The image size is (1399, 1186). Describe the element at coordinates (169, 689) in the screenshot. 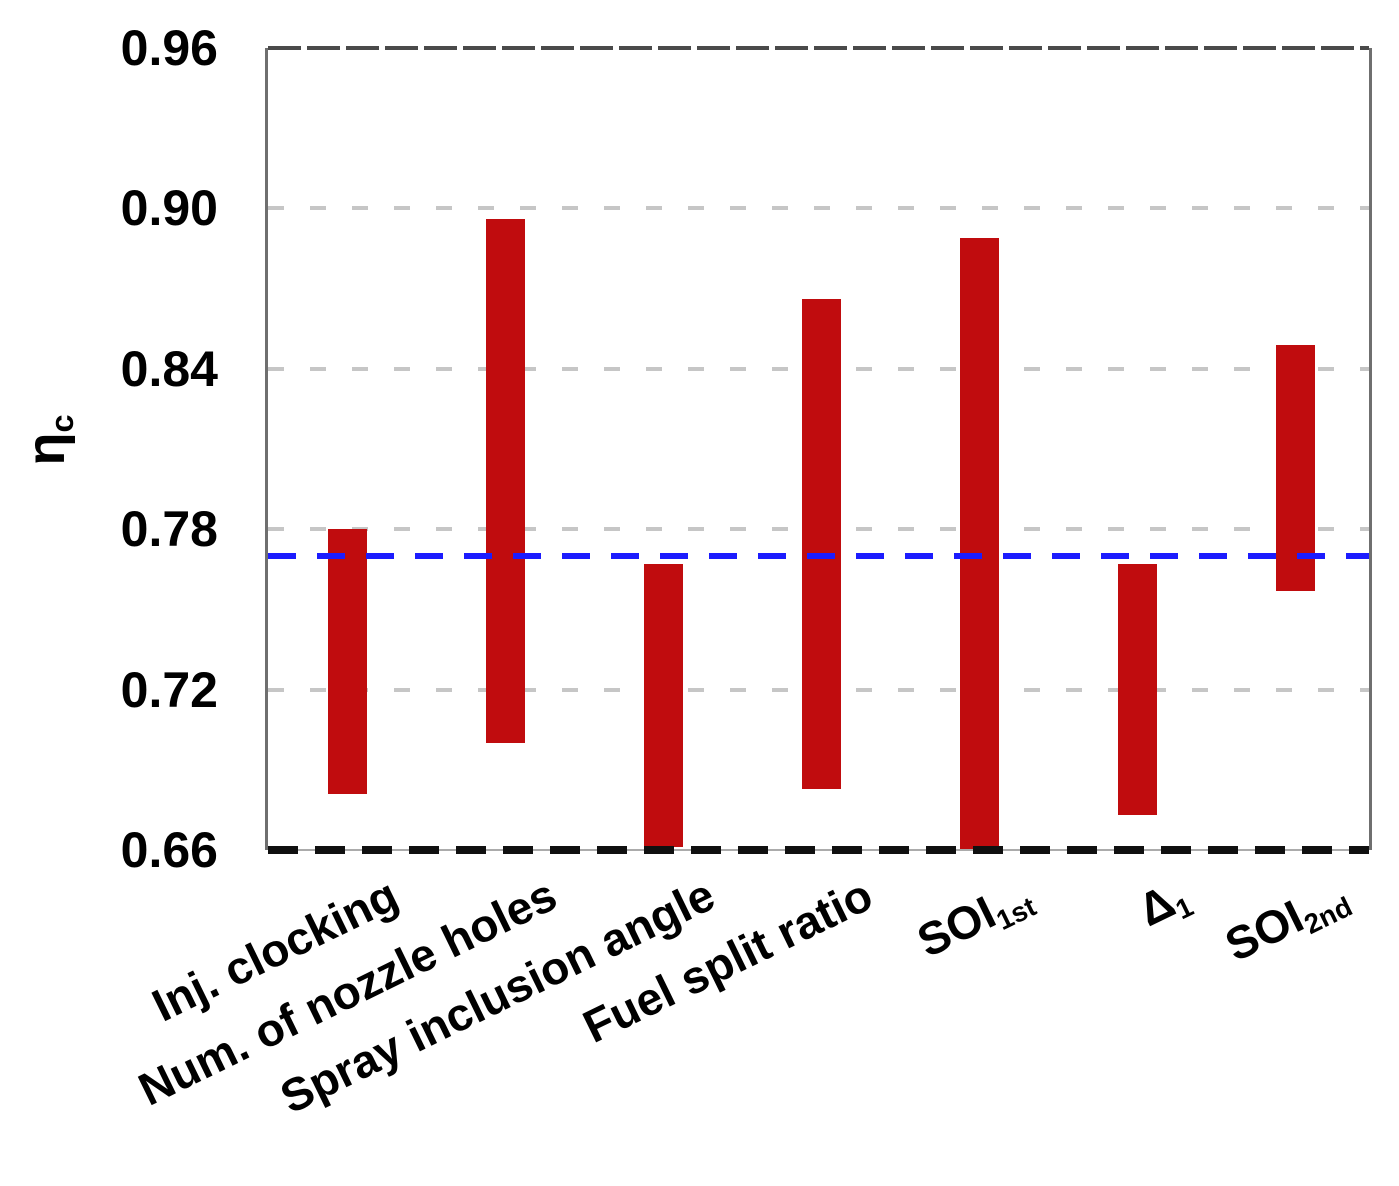

I see `y-tick-label: 0.72` at that location.